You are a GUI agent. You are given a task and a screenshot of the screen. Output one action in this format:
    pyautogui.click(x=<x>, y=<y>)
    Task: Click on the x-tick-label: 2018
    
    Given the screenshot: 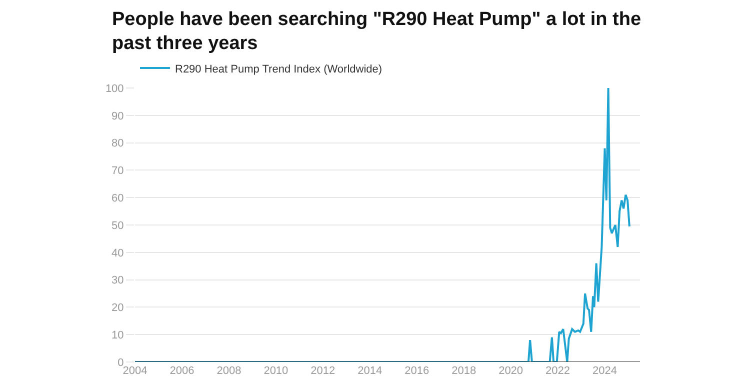 What is the action you would take?
    pyautogui.click(x=464, y=371)
    